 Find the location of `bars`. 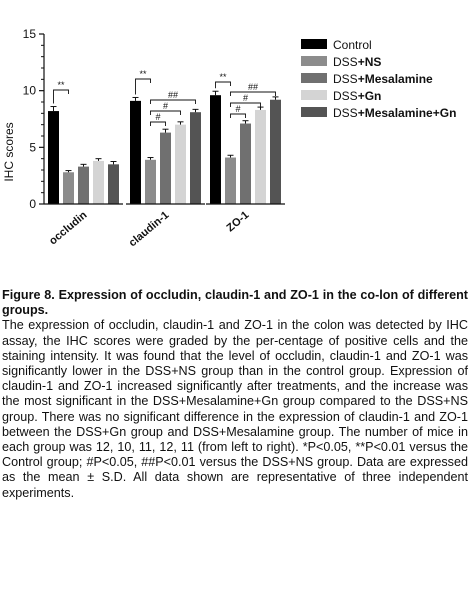

bars is located at coordinates (164, 149).